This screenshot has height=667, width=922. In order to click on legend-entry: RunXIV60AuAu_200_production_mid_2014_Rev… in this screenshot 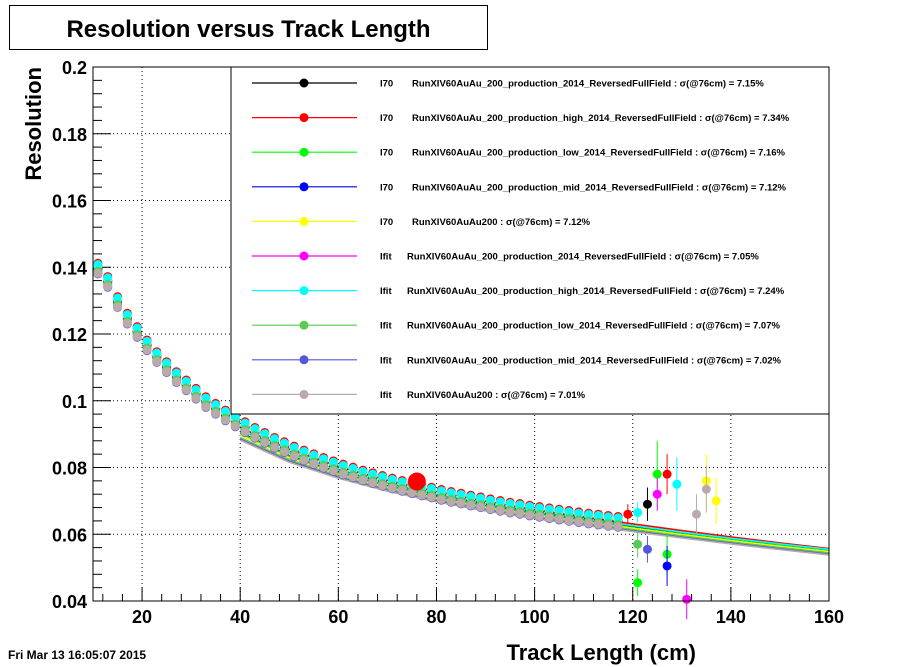, I will do `click(594, 360)`.